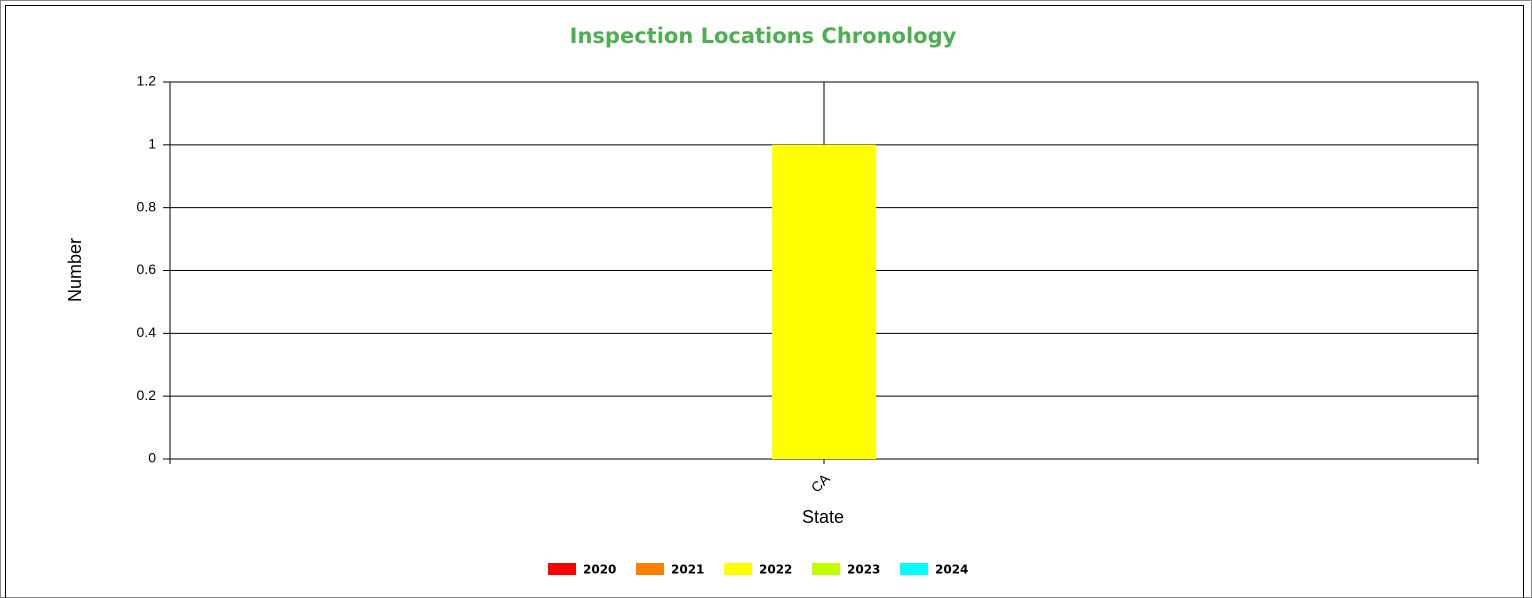 The height and width of the screenshot is (598, 1532). I want to click on legend-label: 2024, so click(951, 570).